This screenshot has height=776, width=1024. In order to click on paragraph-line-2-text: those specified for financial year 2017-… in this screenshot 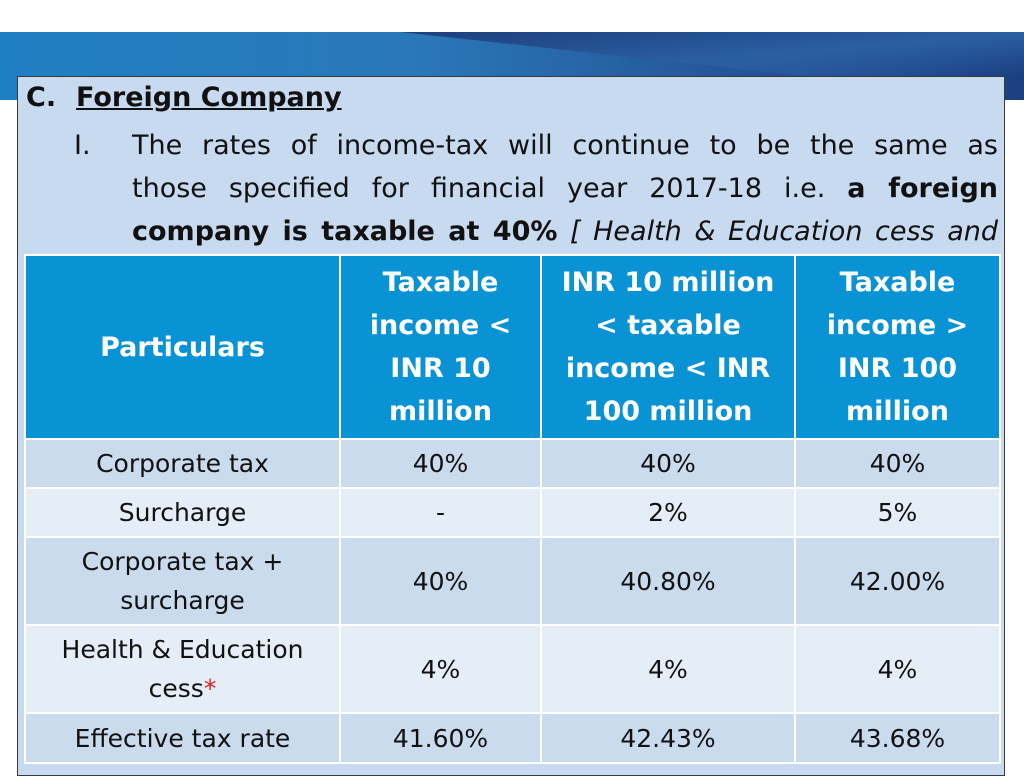, I will do `click(490, 188)`.